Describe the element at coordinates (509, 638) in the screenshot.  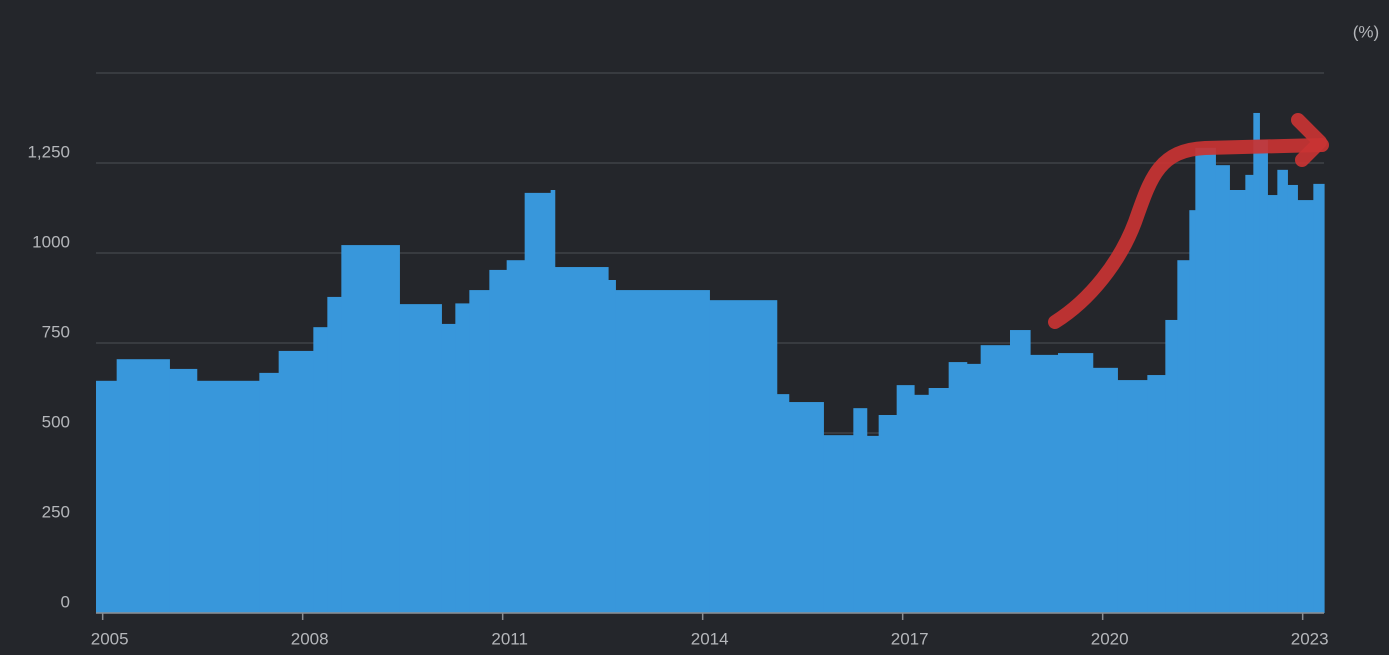
I see `x-tick-label: 2011` at that location.